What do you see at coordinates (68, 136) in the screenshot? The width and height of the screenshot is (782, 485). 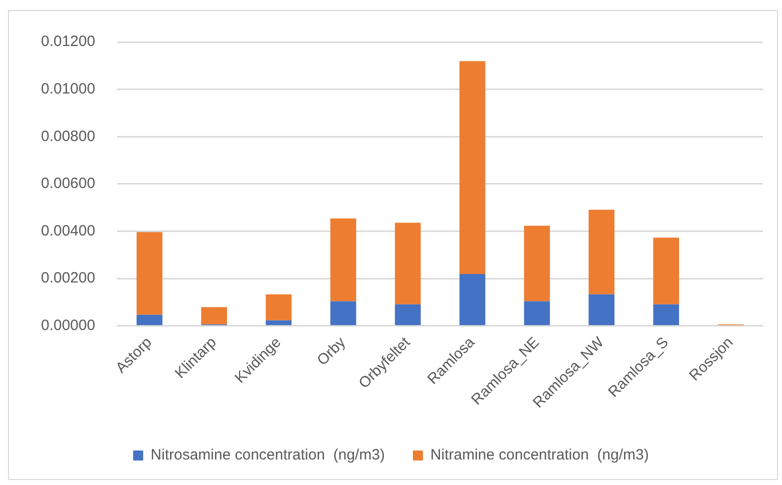 I see `y-tick-label: 0.00800` at bounding box center [68, 136].